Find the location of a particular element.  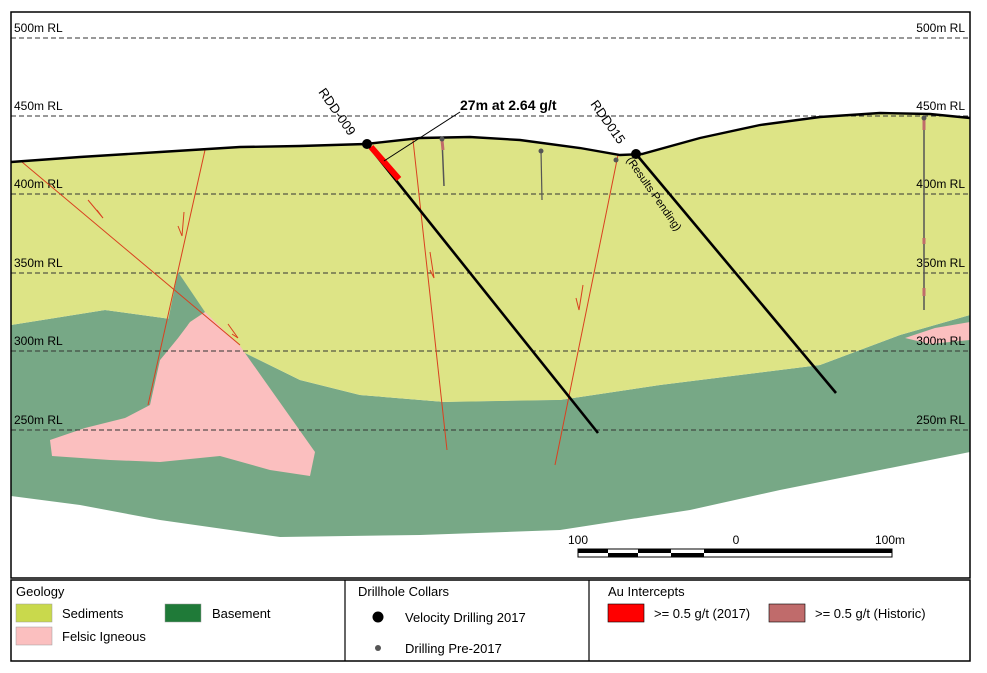

legend-historic-label: >= 0.5 g/t (Historic) is located at coordinates (870, 613).